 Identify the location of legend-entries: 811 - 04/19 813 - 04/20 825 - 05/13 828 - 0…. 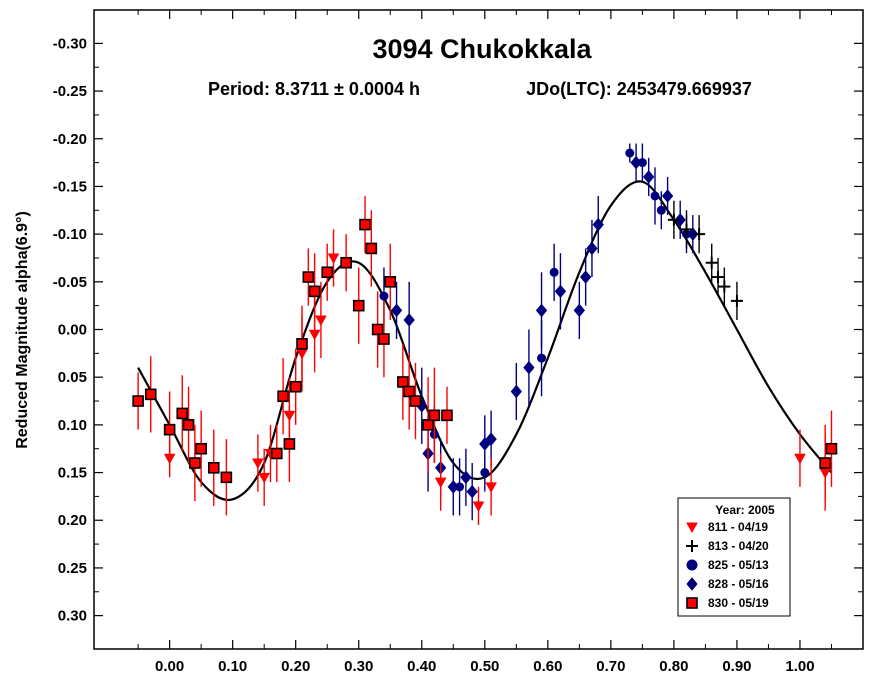
(727, 565).